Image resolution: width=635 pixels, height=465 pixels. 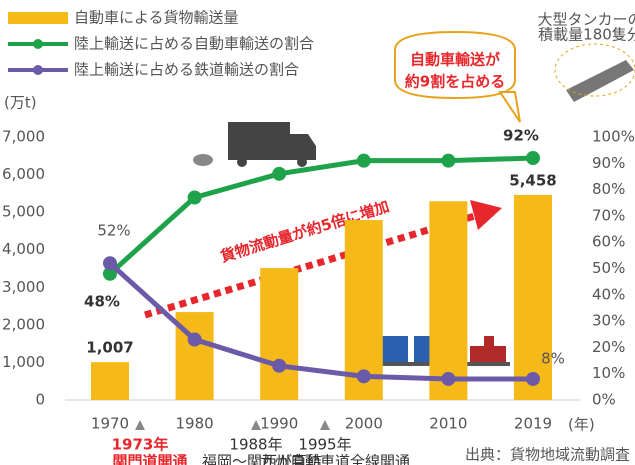 I want to click on y-tick-label: 7,000, so click(x=23, y=137).